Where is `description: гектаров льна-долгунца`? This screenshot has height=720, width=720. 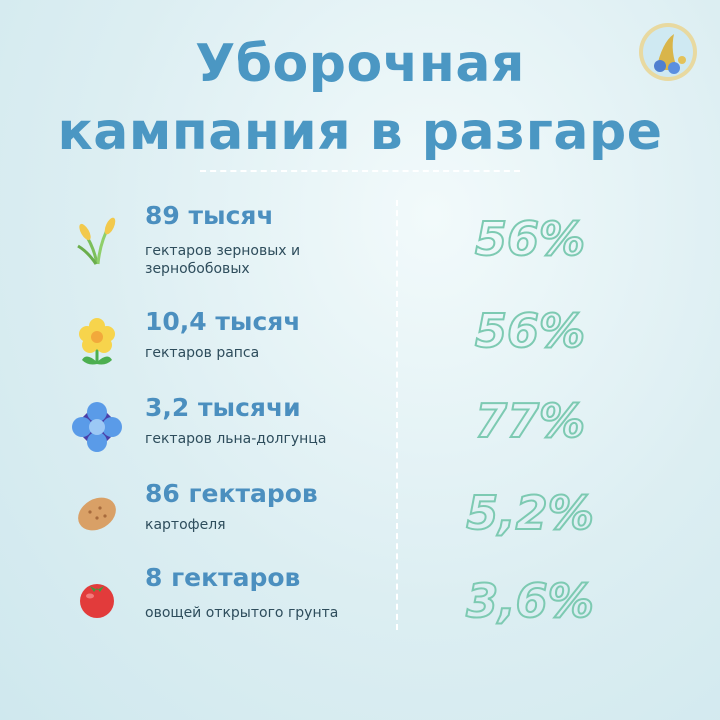 description: гектаров льна-долгунца is located at coordinates (236, 439).